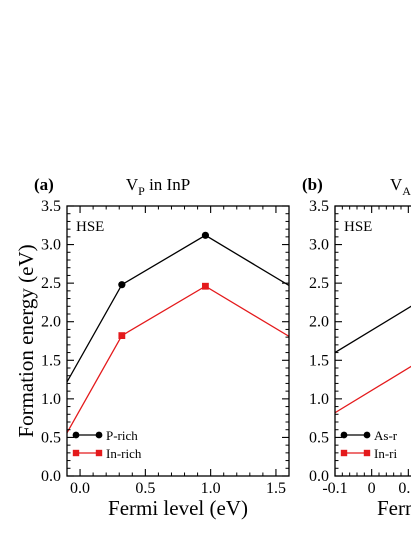 The width and height of the screenshot is (411, 537). What do you see at coordinates (385, 453) in the screenshot?
I see `legend-entry-label: In-ri` at bounding box center [385, 453].